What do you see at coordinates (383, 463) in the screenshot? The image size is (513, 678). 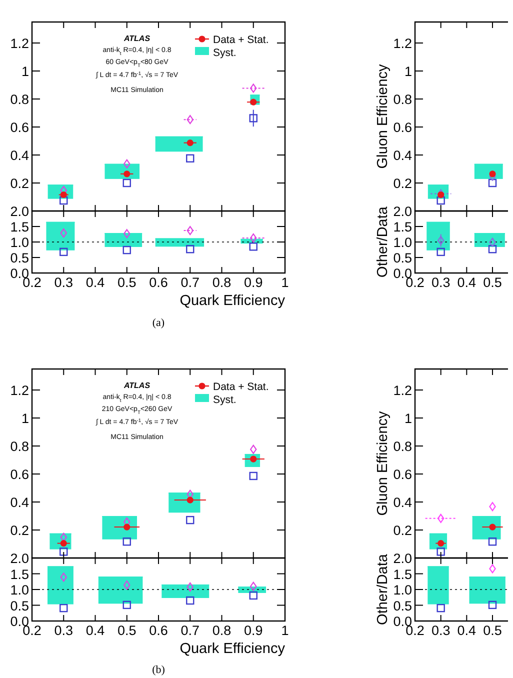 I see `y-axis-title: Gluon Efficiency` at bounding box center [383, 463].